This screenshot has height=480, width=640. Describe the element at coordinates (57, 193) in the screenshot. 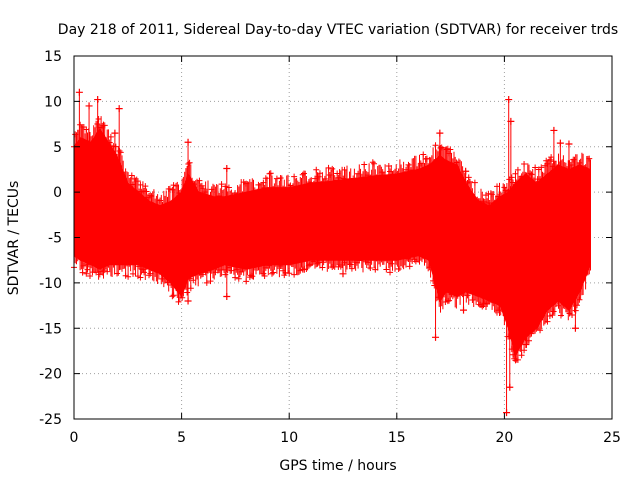

I see `y-tick-label: 0` at that location.